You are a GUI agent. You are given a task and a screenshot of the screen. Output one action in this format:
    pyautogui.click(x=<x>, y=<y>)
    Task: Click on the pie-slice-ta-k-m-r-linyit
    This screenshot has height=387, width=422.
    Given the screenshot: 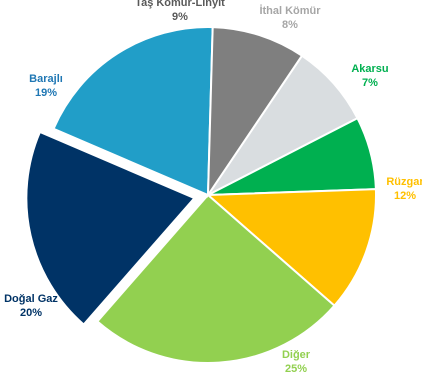 What is the action you would take?
    pyautogui.click(x=255, y=112)
    